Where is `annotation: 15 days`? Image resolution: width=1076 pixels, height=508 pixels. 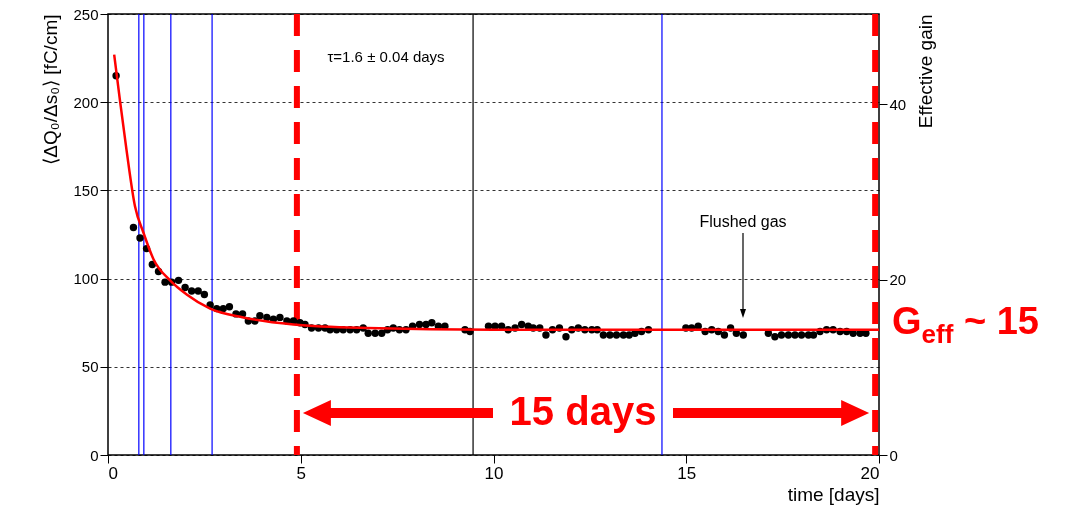 annotation: 15 days is located at coordinates (583, 411).